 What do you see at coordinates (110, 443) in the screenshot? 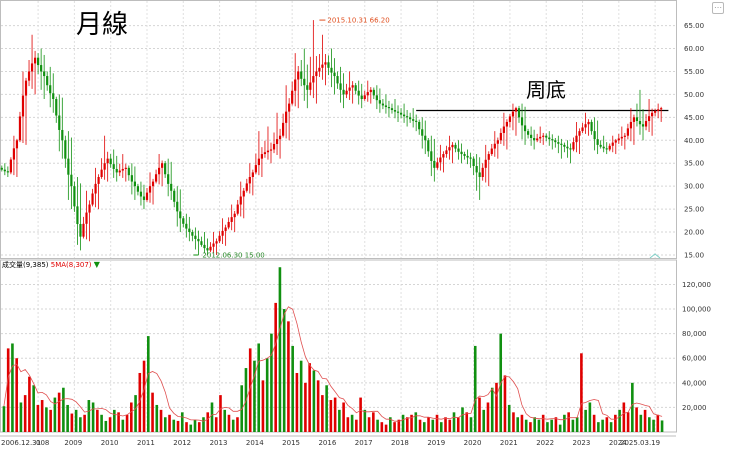
I see `x-tick-label: 2010` at bounding box center [110, 443].